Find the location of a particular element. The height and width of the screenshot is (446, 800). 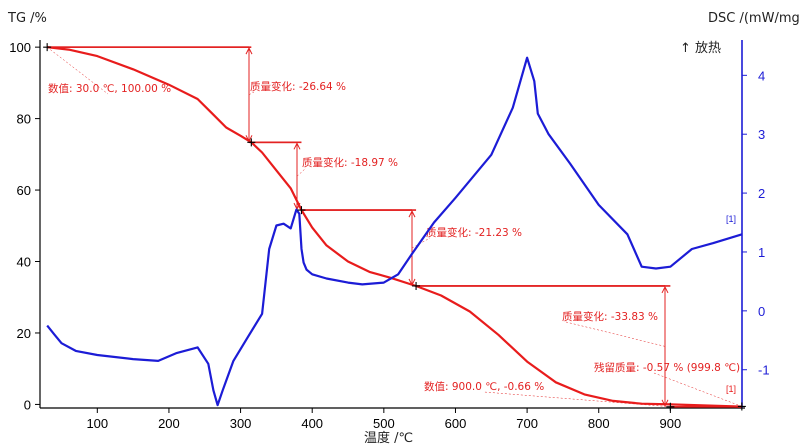

y-right-tick-label: 0 is located at coordinates (761, 311).